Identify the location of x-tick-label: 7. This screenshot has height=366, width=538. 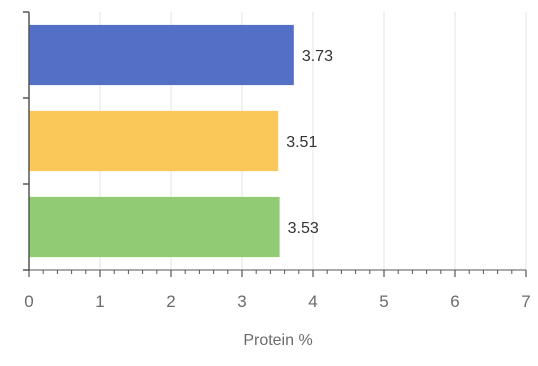
(525, 301).